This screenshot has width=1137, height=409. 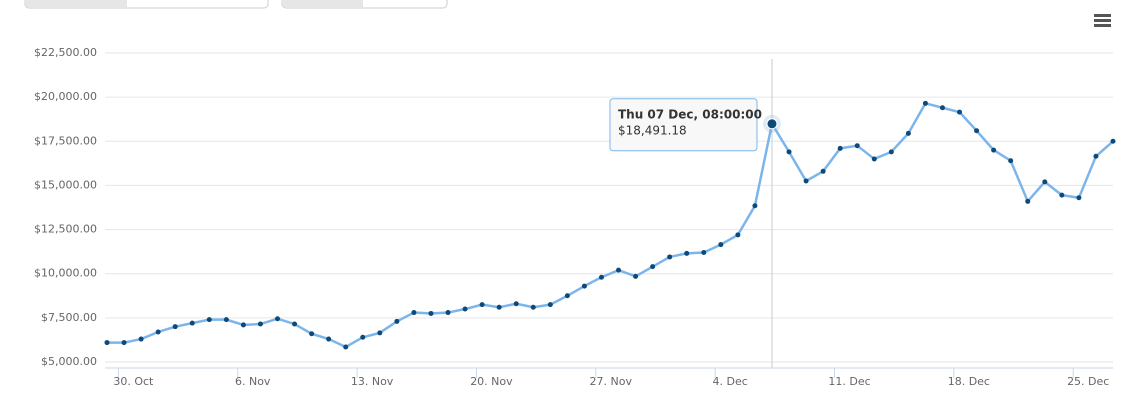 What do you see at coordinates (65, 140) in the screenshot?
I see `y-tick-label: $17,500.00` at bounding box center [65, 140].